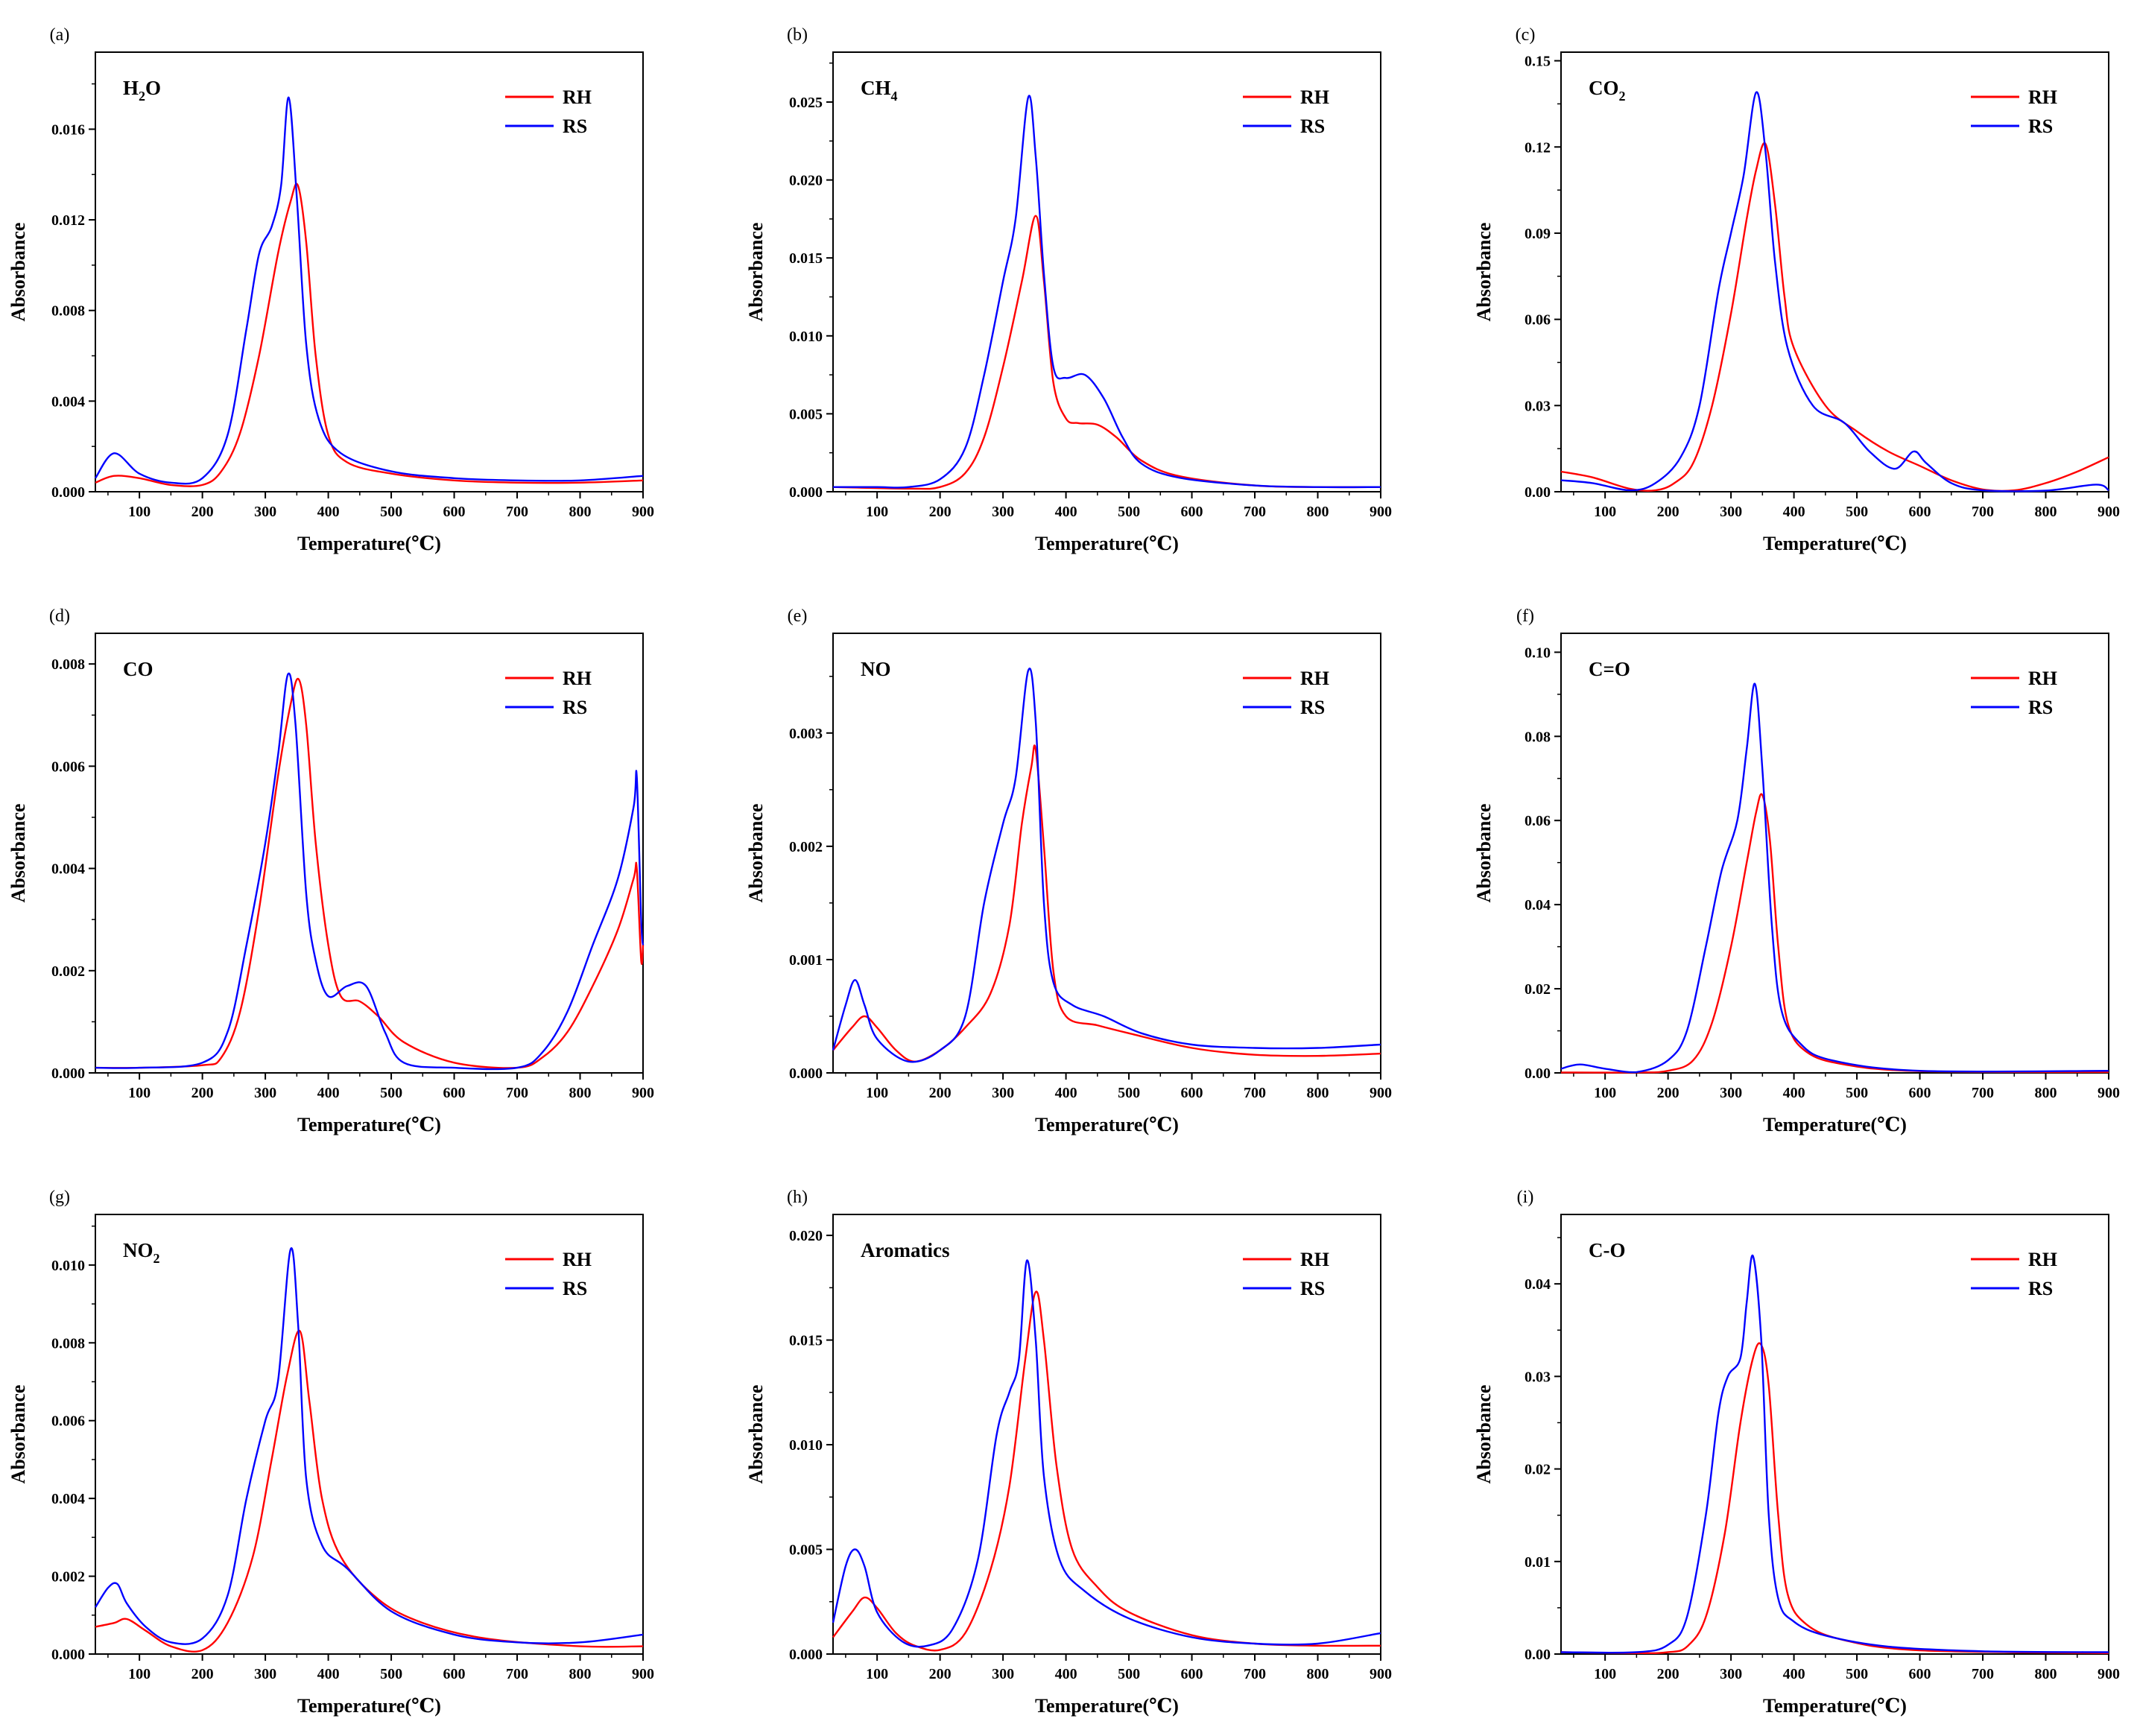  I want to click on y-tick-label: 0.020, so click(806, 181).